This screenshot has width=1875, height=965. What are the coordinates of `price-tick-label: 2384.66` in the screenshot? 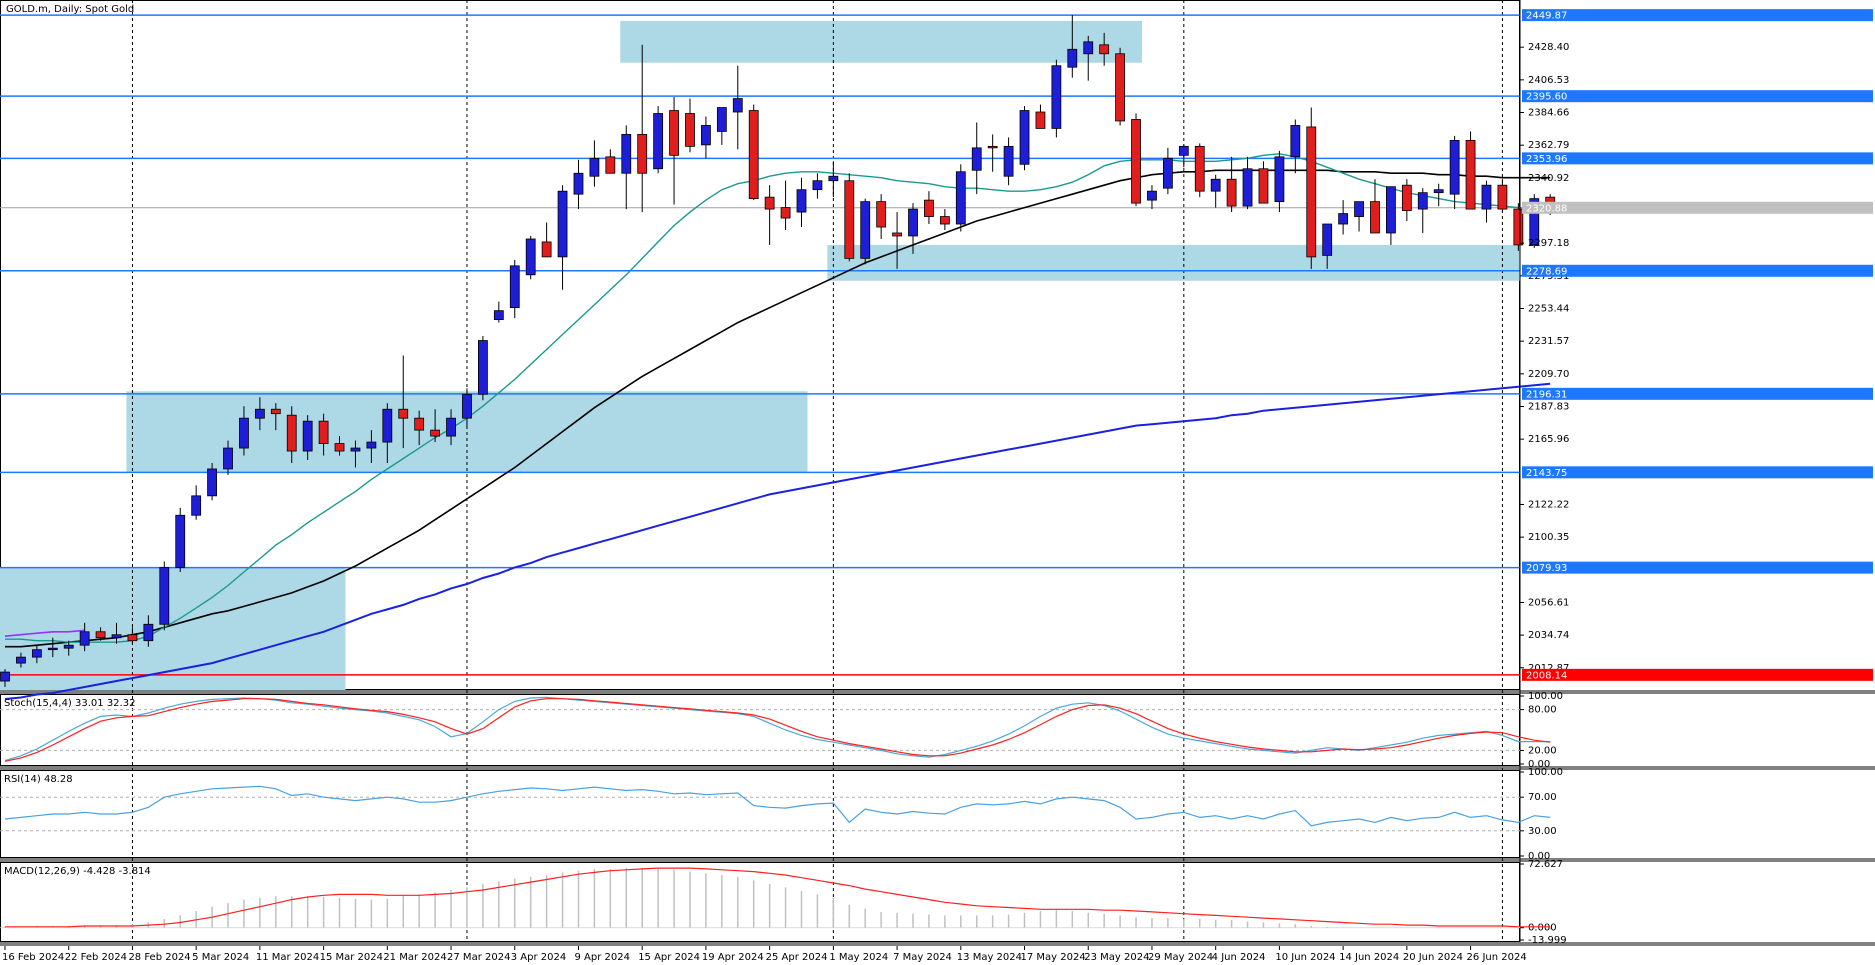 It's located at (1548, 113).